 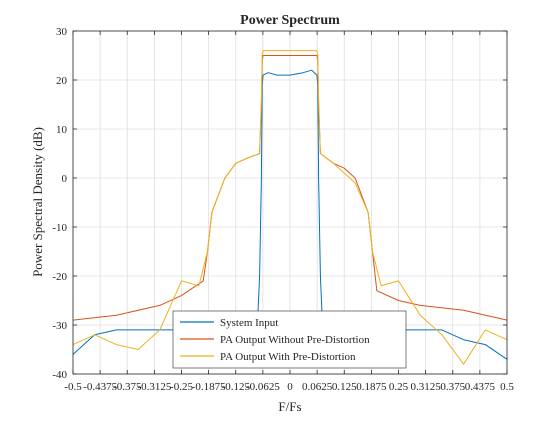 What do you see at coordinates (289, 406) in the screenshot?
I see `x-axis-label: F/Fs` at bounding box center [289, 406].